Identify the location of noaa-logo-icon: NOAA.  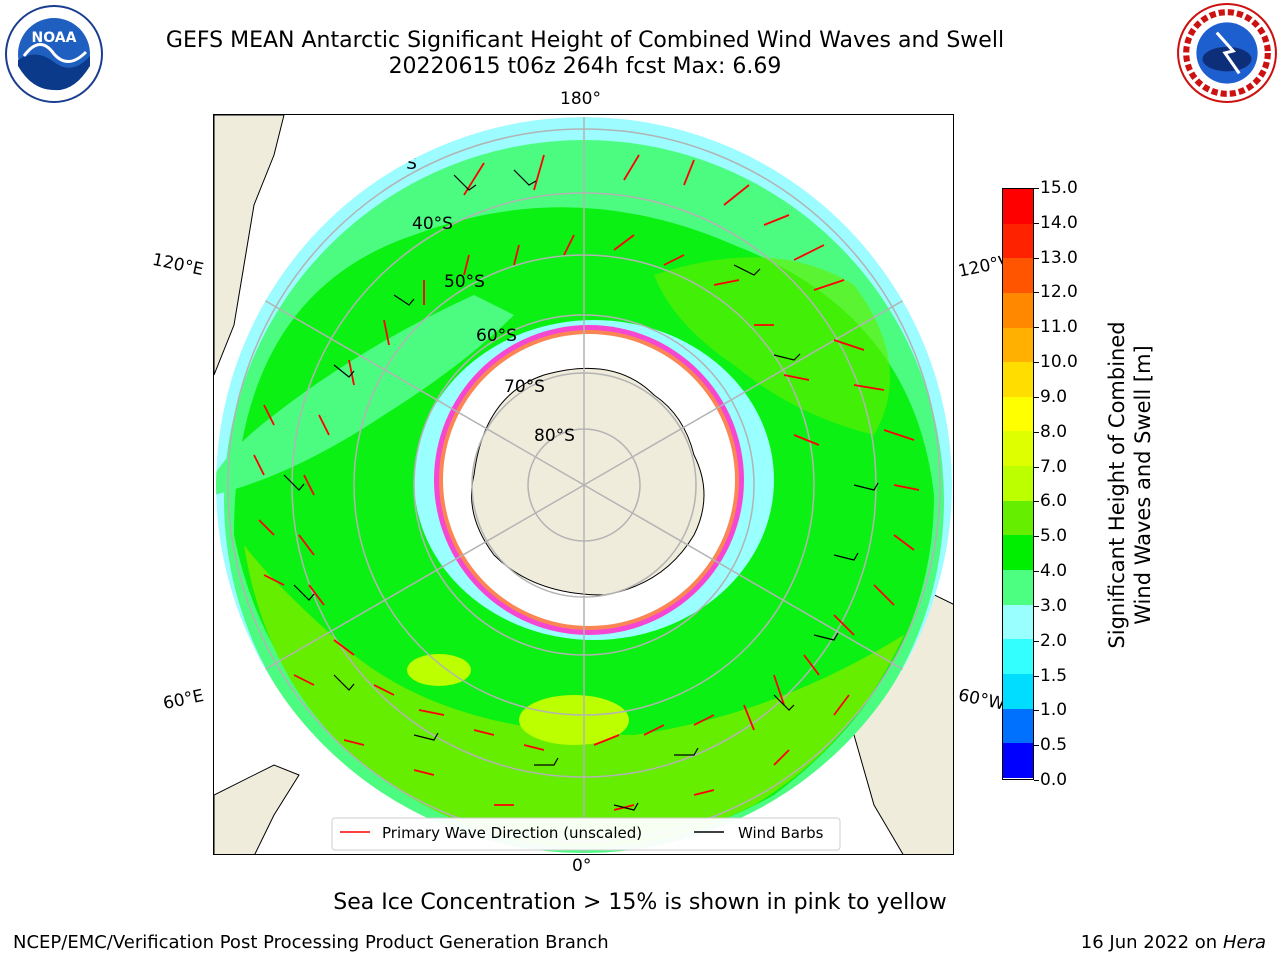
(54, 54).